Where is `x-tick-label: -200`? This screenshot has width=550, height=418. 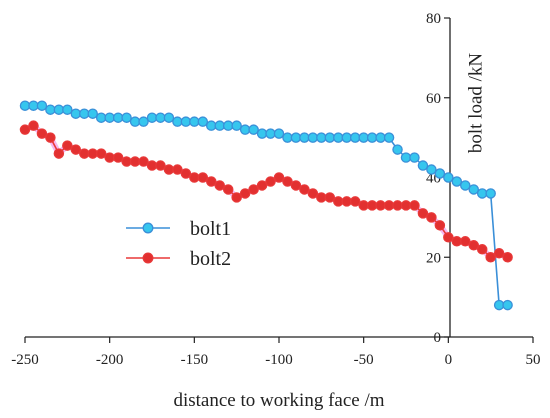 x-tick-label: -200 is located at coordinates (110, 360).